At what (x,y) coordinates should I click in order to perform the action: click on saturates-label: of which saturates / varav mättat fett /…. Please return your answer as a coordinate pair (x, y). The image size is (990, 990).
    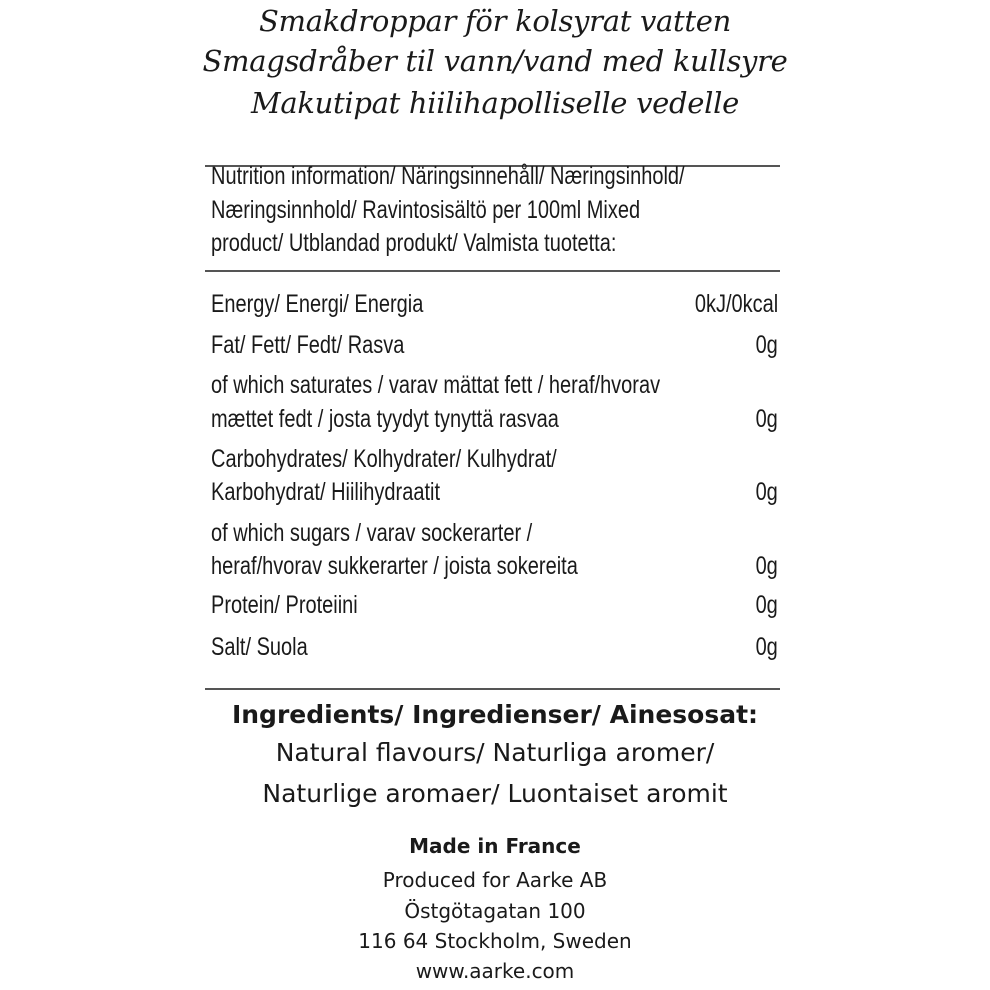
    Looking at the image, I should click on (436, 385).